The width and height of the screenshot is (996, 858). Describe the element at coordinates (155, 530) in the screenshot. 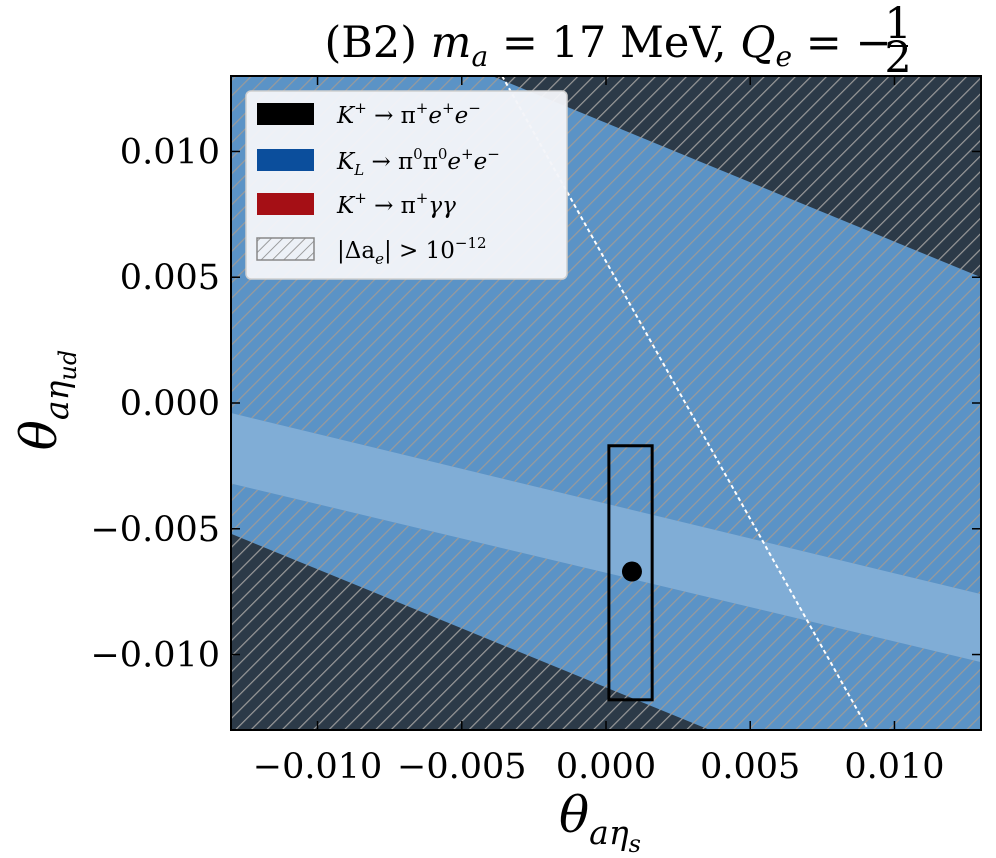

I see `y-tick-label: −0.005` at that location.